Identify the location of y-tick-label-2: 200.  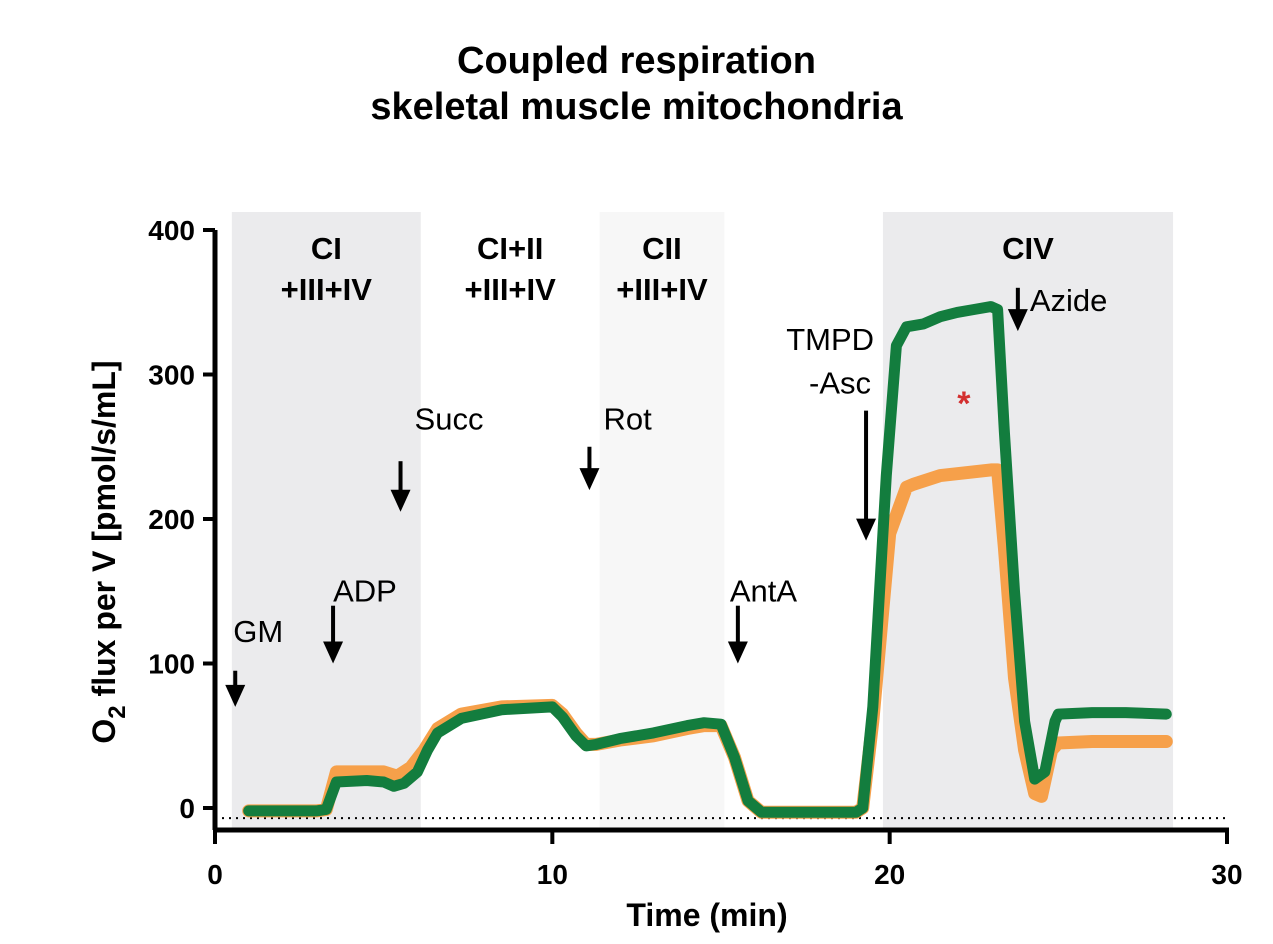
(171, 519).